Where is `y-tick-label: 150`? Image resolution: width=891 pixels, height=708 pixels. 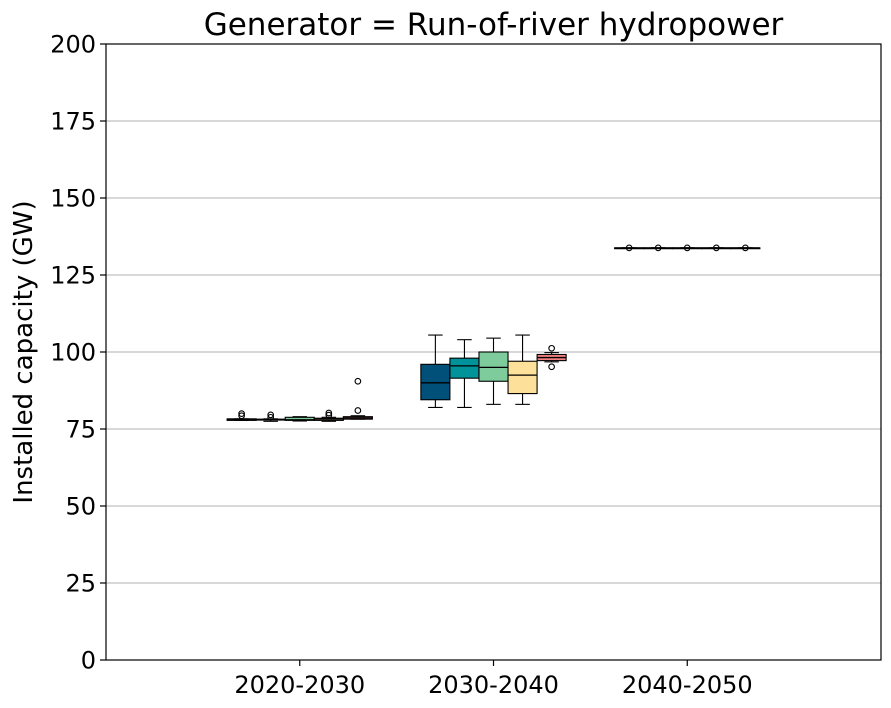 y-tick-label: 150 is located at coordinates (73, 199).